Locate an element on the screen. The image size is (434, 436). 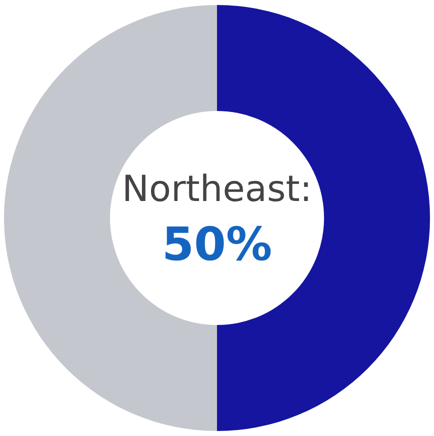
text: 50% is located at coordinates (217, 244).